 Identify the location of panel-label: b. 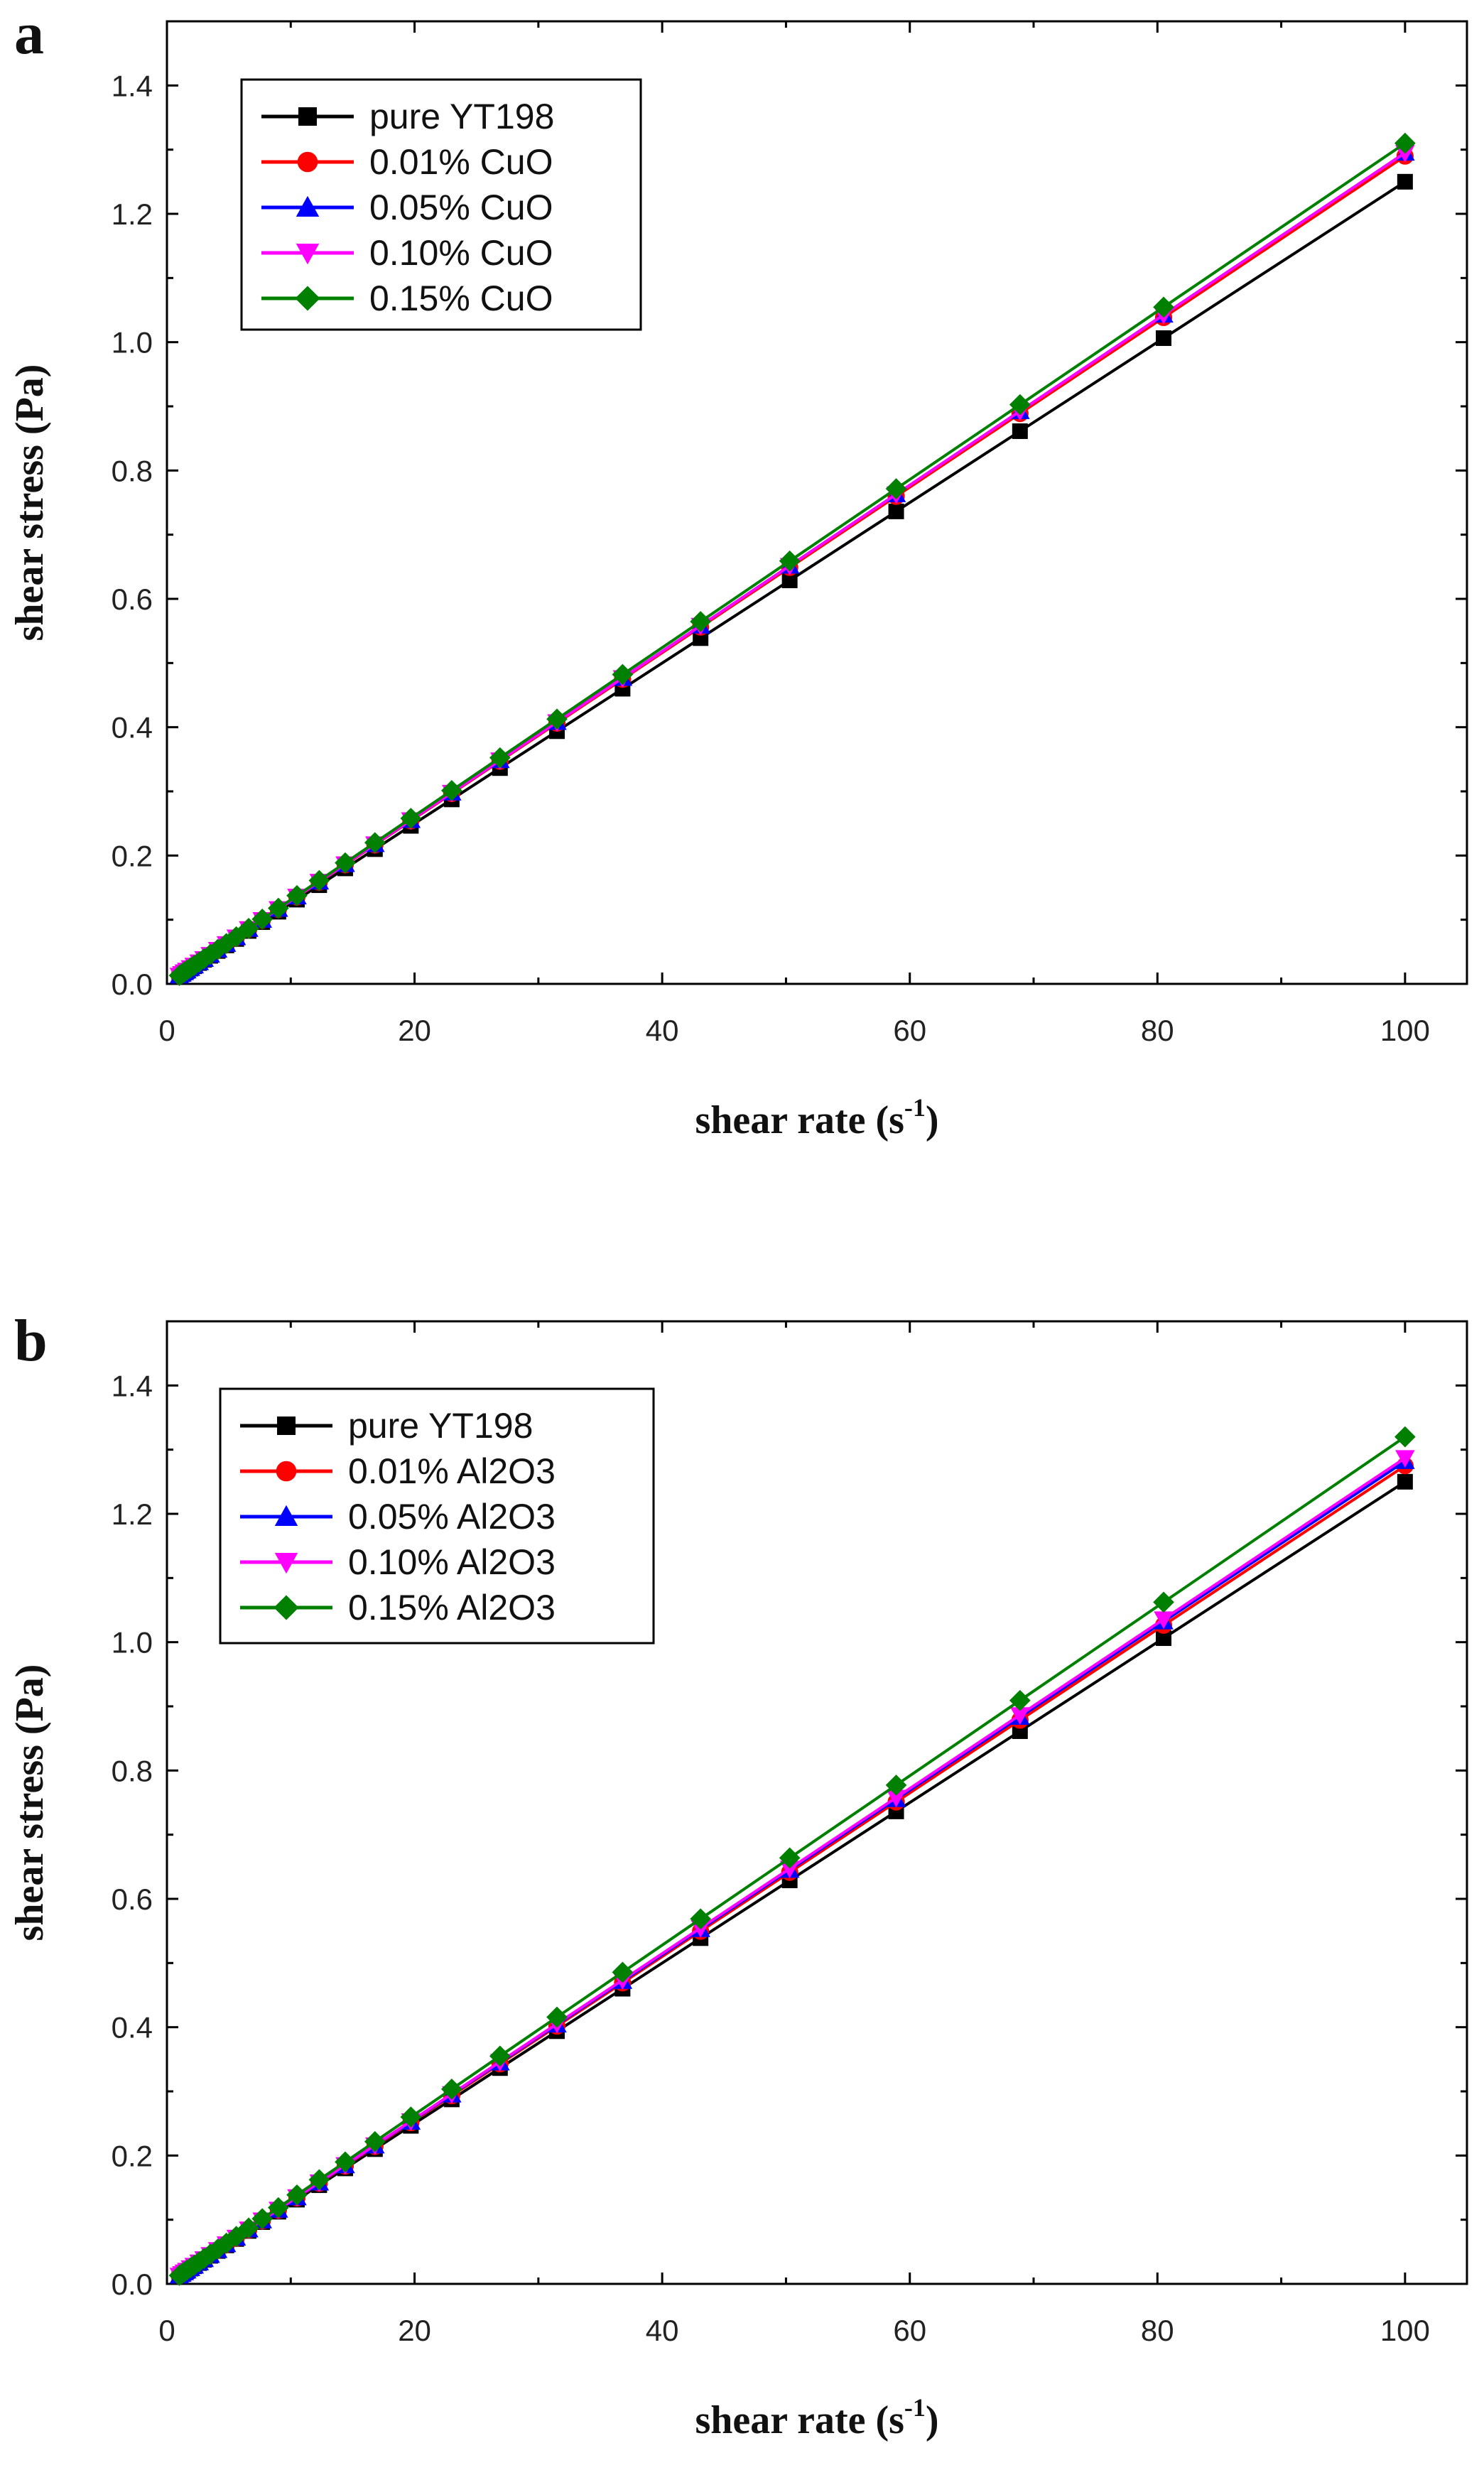
(31, 1341).